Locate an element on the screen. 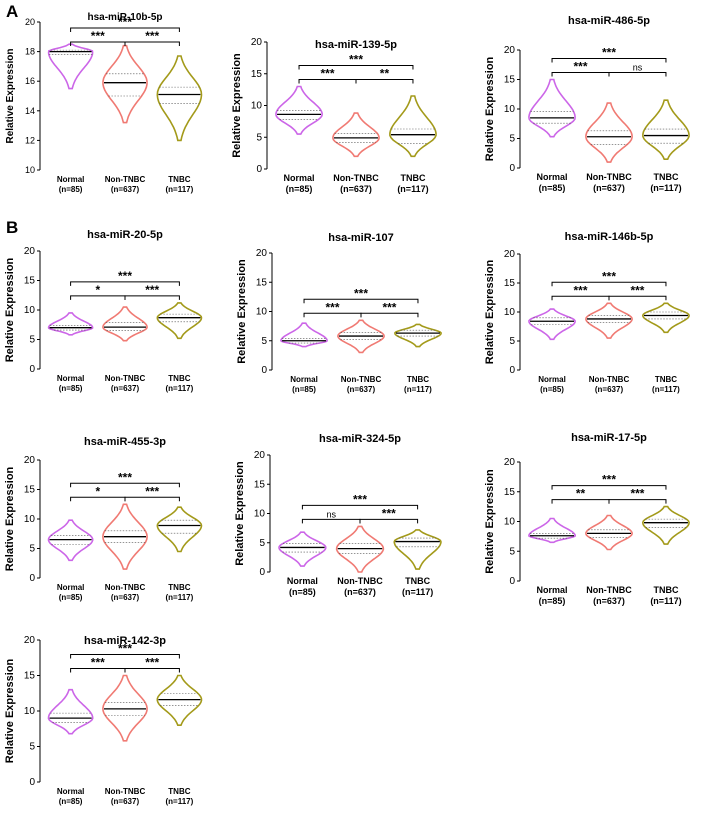 This screenshot has width=714, height=817. chart-title: hsa-miR-324-5p is located at coordinates (360, 439).